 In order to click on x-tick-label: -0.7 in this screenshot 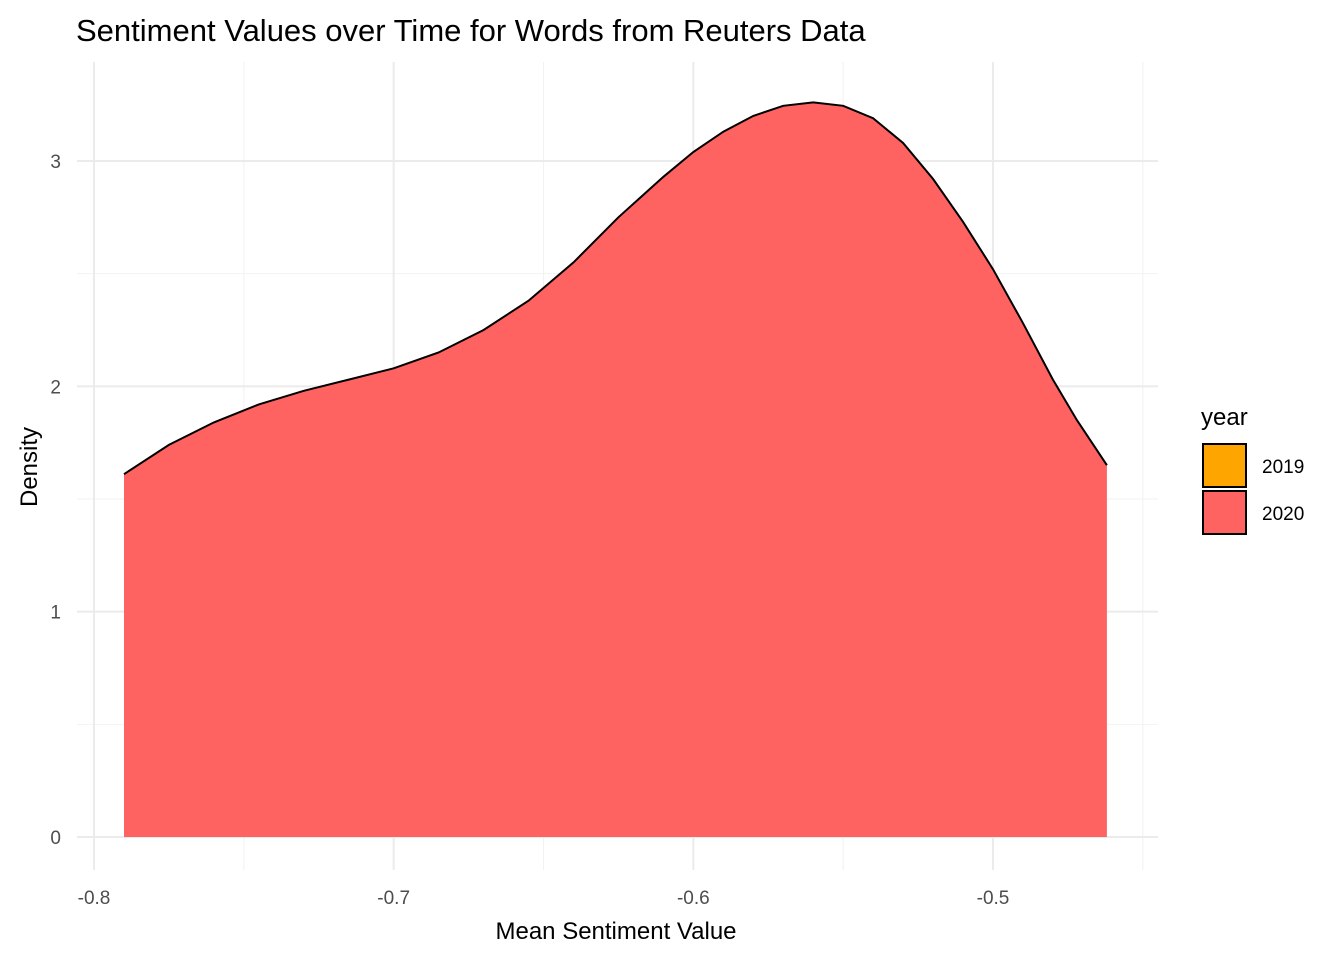, I will do `click(393, 898)`.